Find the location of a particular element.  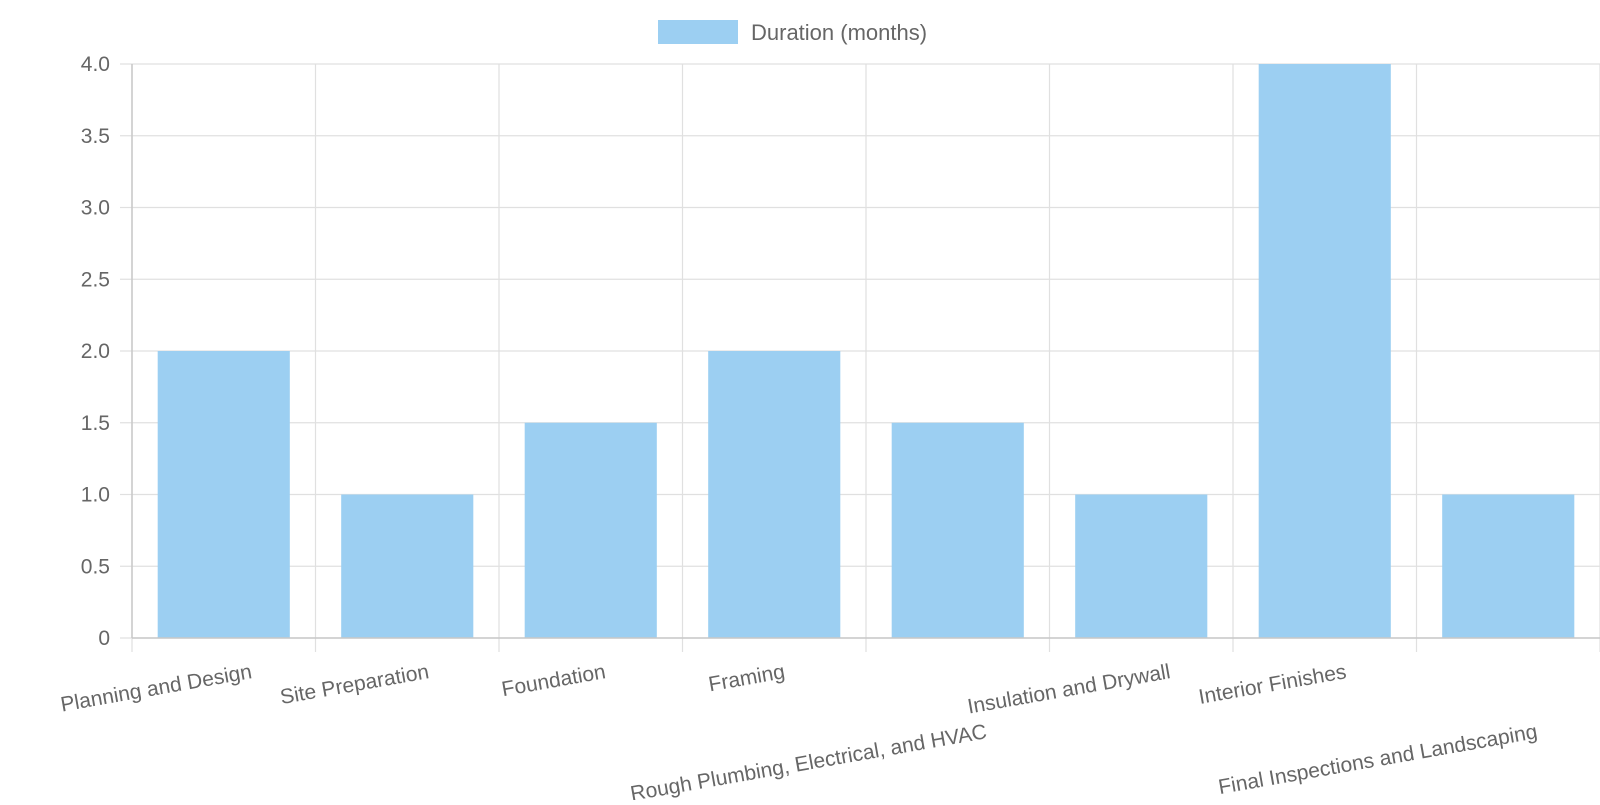

y-axis-ticks: 0 0.5 1.0 1.5 2.0 2.5 3.0 3.5 4.0 is located at coordinates (95, 351).